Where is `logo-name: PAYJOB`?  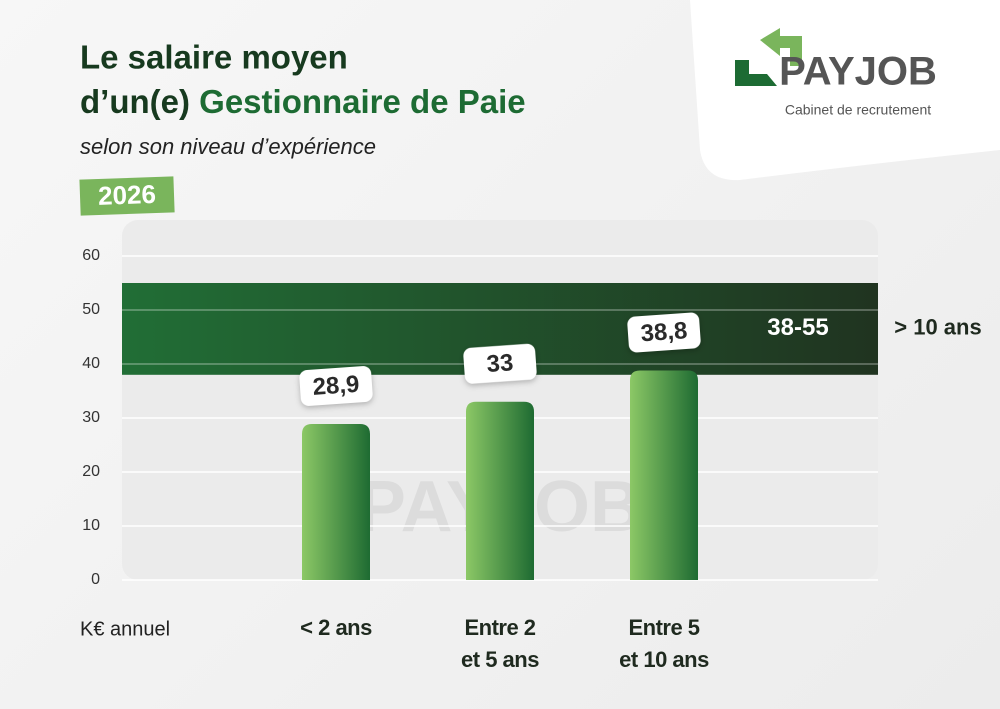 logo-name: PAYJOB is located at coordinates (858, 72).